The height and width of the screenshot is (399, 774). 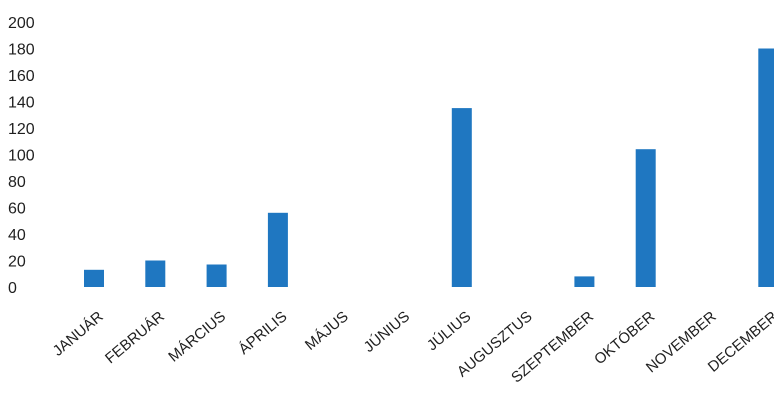 I want to click on y-tick-label: 160, so click(x=21, y=76).